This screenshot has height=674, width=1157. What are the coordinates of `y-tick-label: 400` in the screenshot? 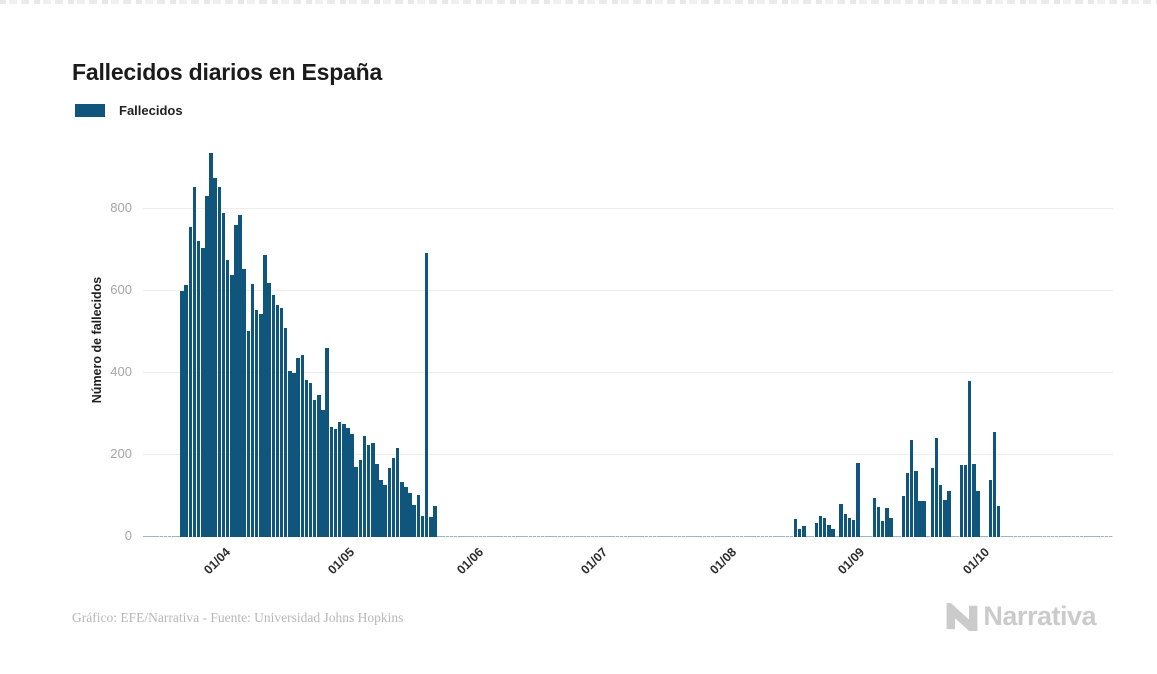 It's located at (121, 371).